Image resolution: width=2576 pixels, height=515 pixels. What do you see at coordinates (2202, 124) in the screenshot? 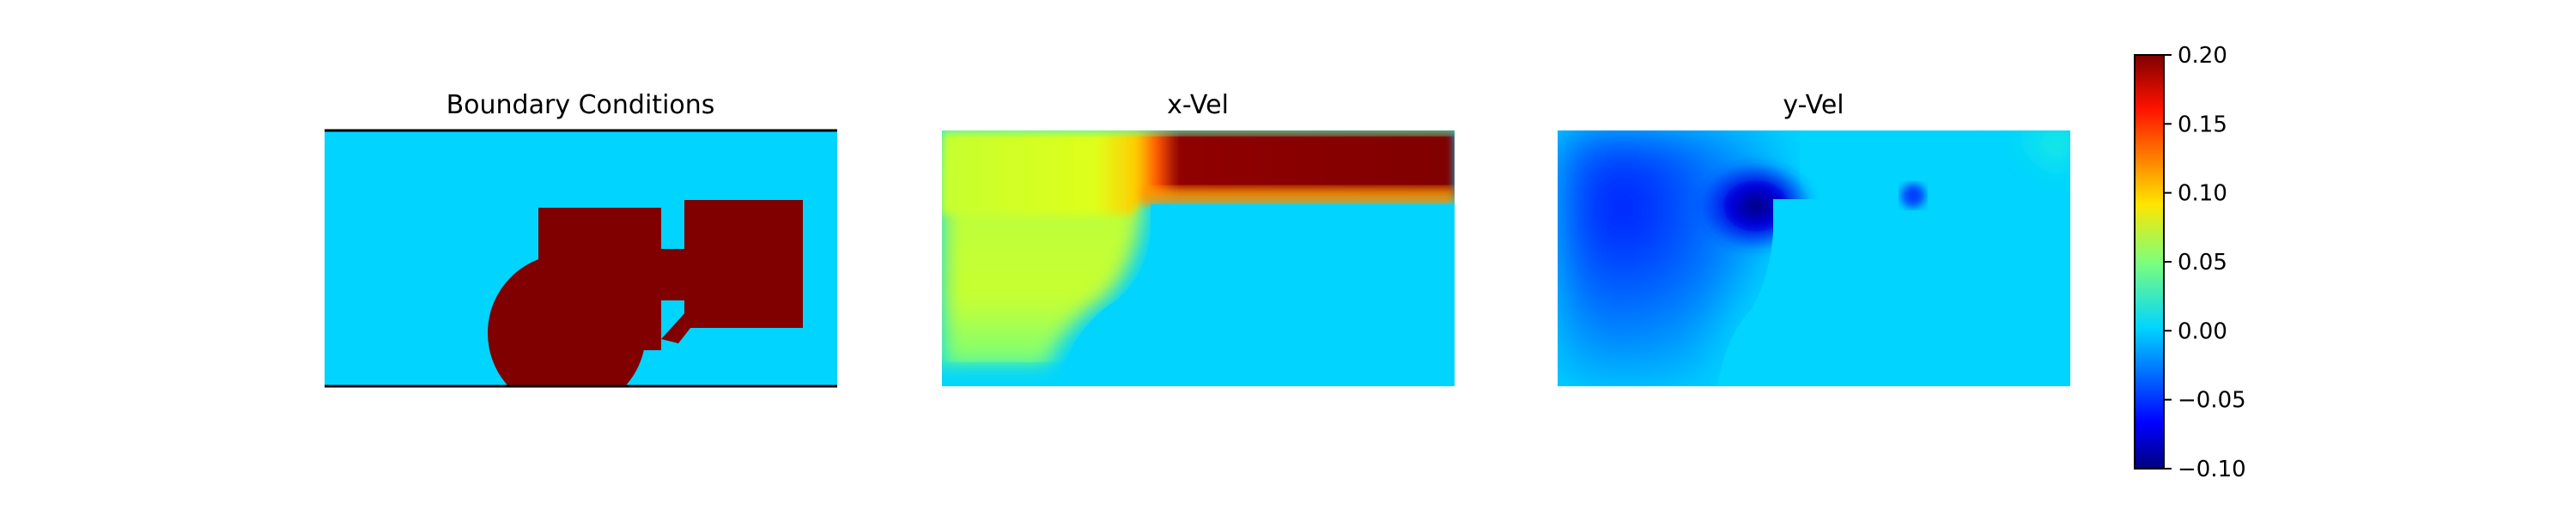
I see `colorbar-tick-label: 0.15` at bounding box center [2202, 124].